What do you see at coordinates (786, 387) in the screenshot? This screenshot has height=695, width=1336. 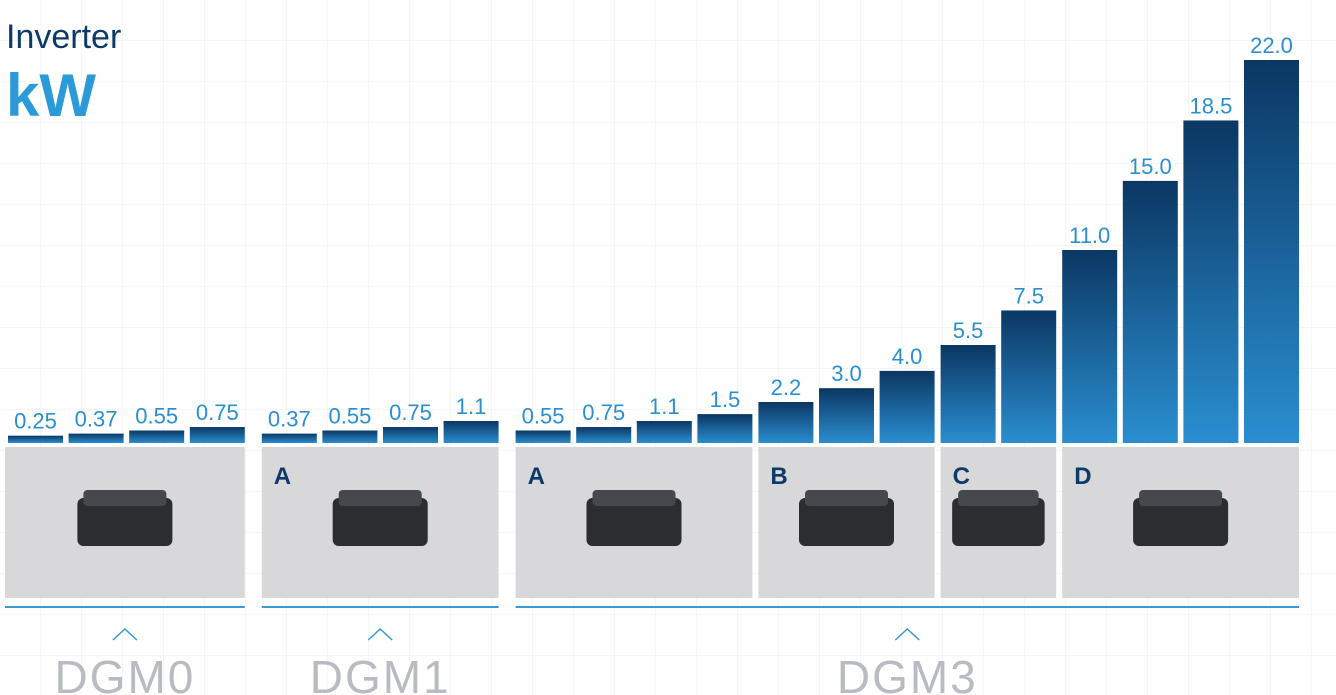 I see `value-label: 2.2` at bounding box center [786, 387].